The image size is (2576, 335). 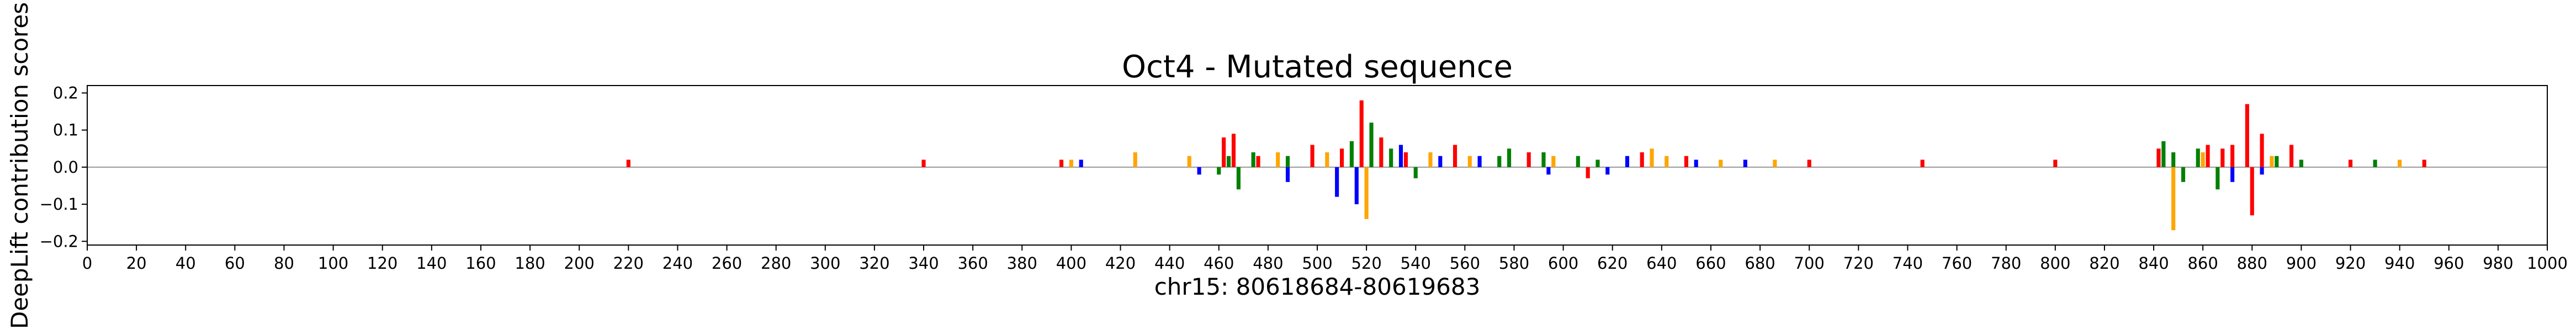 I want to click on x-tick-label: 120, so click(x=382, y=263).